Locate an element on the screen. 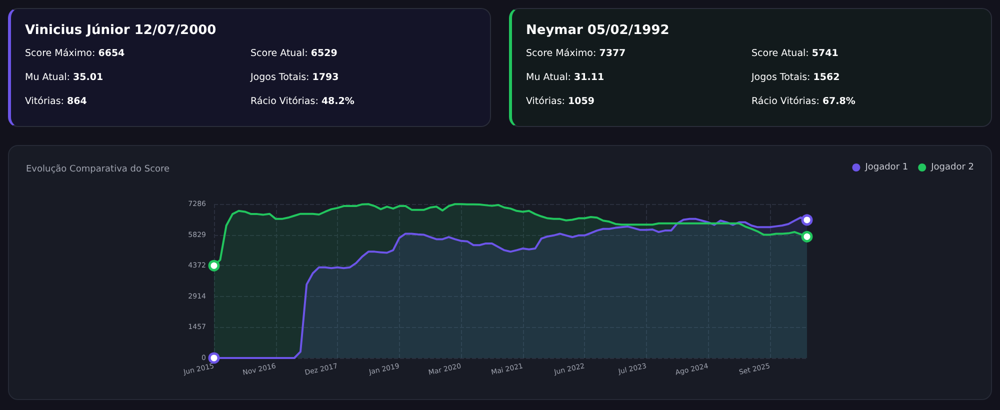  text: Rácio Vitórias: 48.2% is located at coordinates (303, 101).